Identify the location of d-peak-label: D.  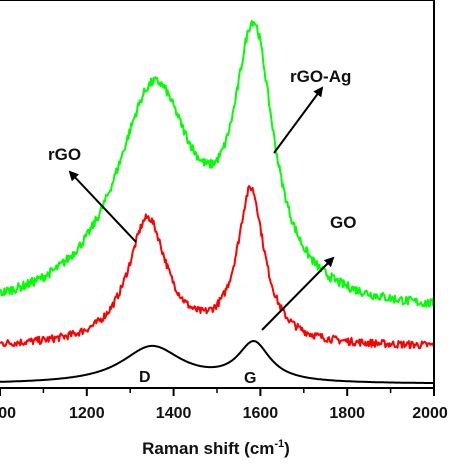
(145, 377).